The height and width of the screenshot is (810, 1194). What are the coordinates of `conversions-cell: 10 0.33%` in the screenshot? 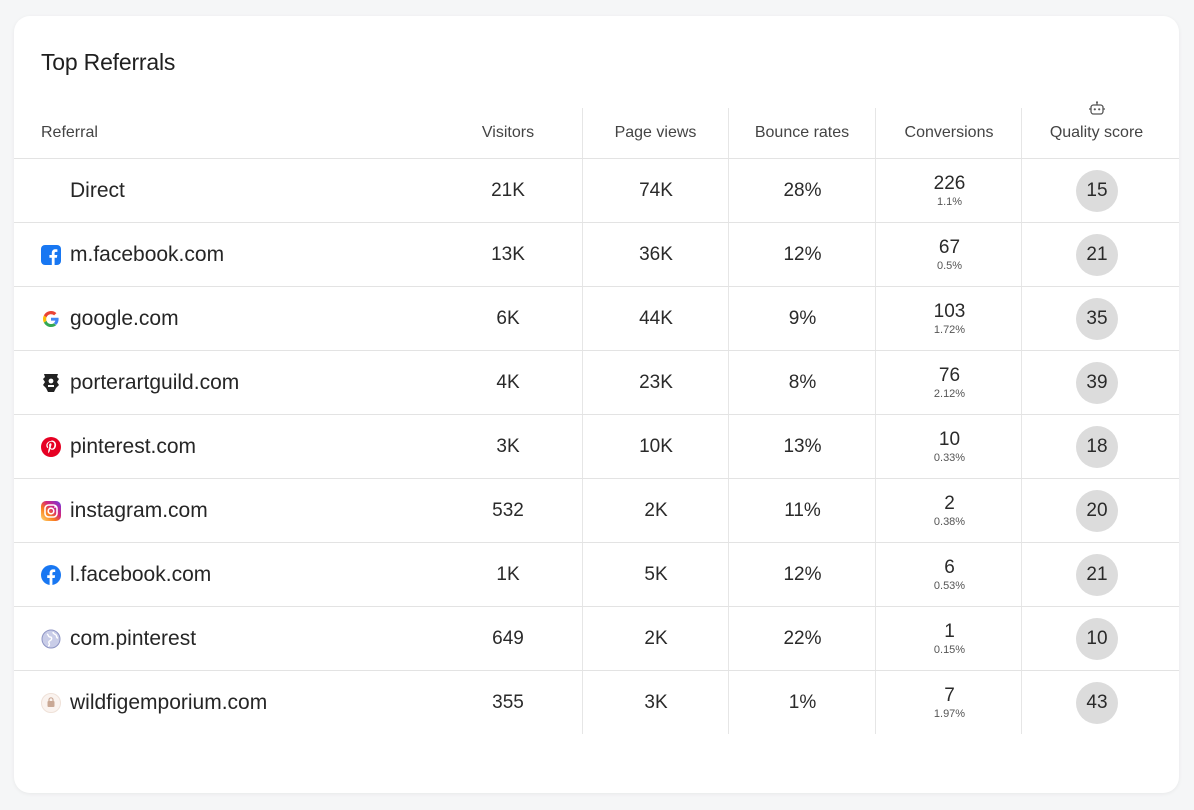 It's located at (949, 446).